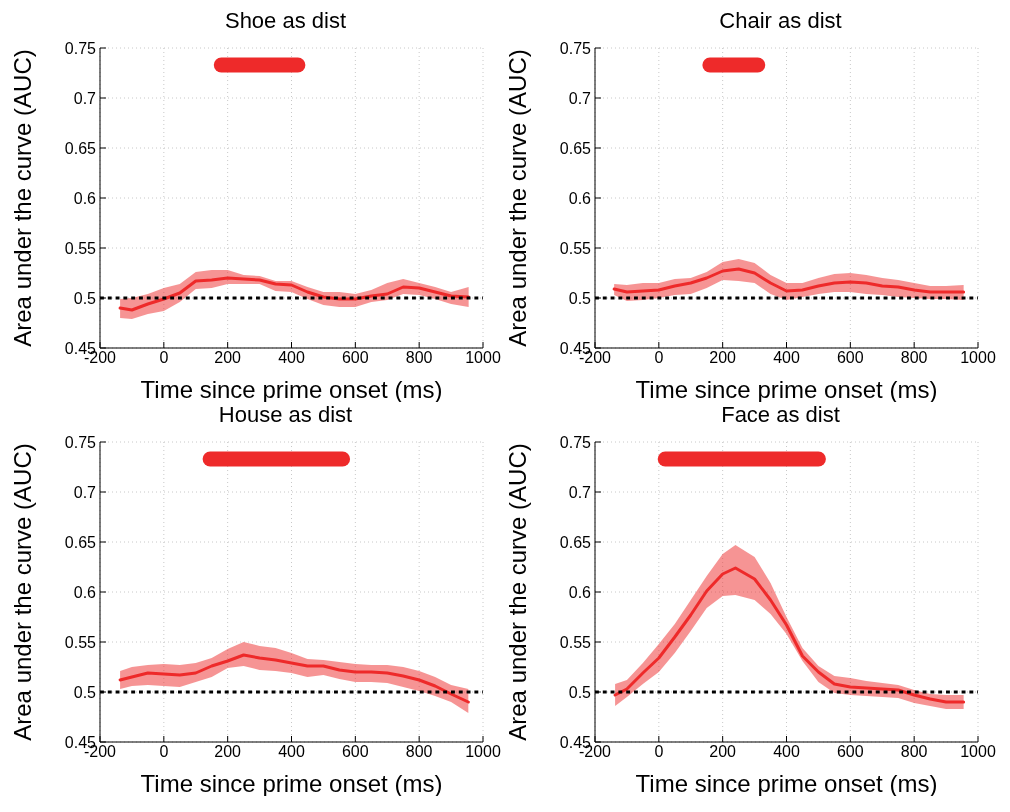 The image size is (1010, 812). Describe the element at coordinates (285, 21) in the screenshot. I see `chart-title: Shoe as dist` at that location.